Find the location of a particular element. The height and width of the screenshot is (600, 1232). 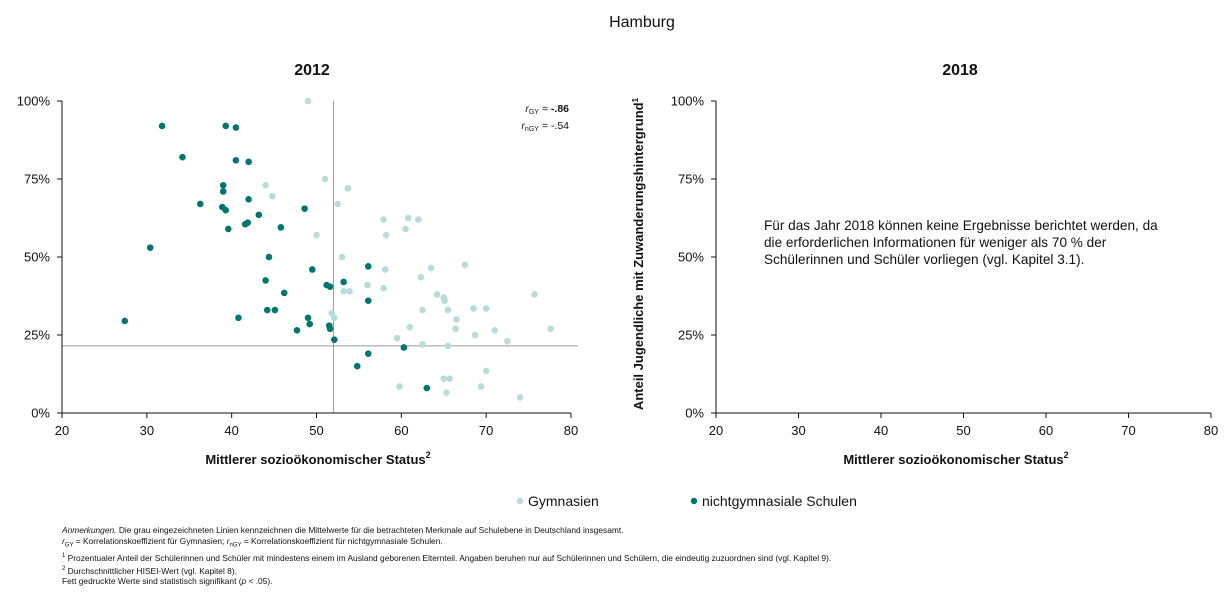

r-ngy-value: -.54 is located at coordinates (560, 126).